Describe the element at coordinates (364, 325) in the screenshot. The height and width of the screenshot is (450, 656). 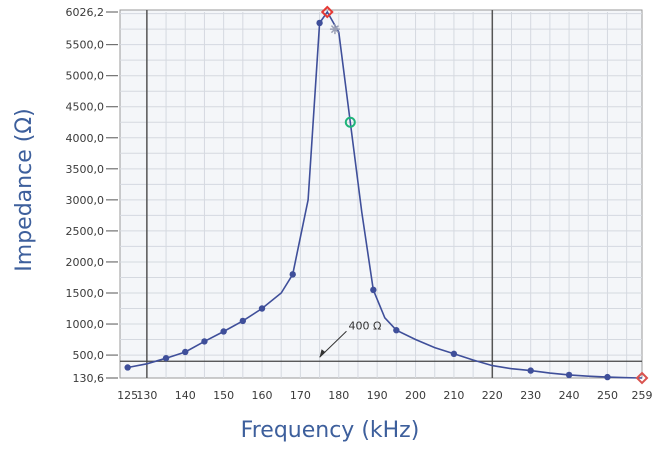
I see `reference-line-label: 400 Ω` at that location.